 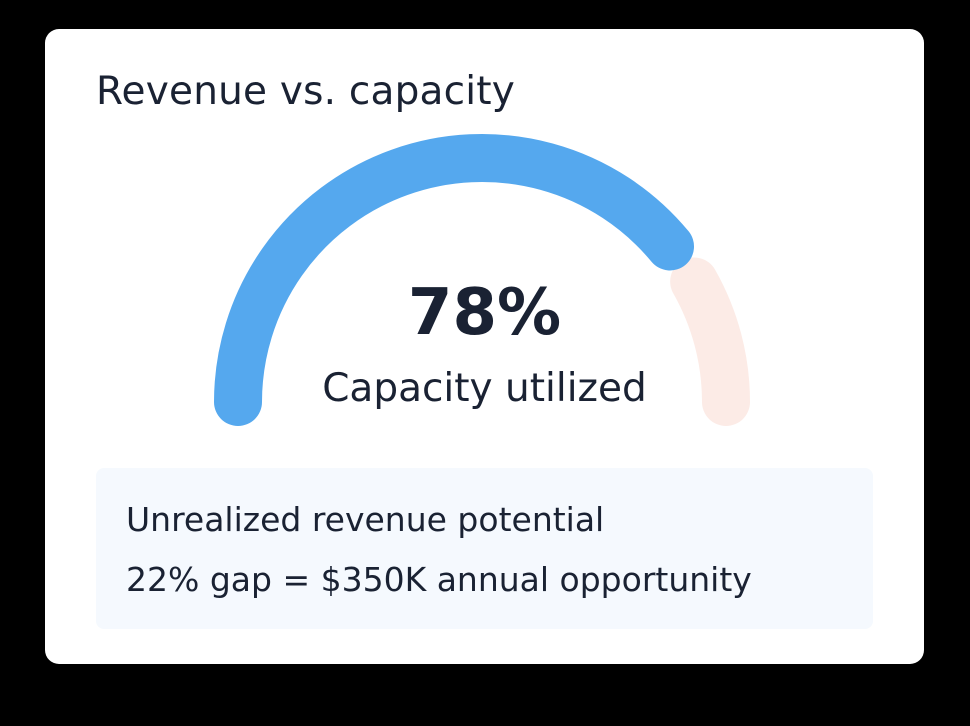 I want to click on gauge-value: 78%, so click(x=484, y=313).